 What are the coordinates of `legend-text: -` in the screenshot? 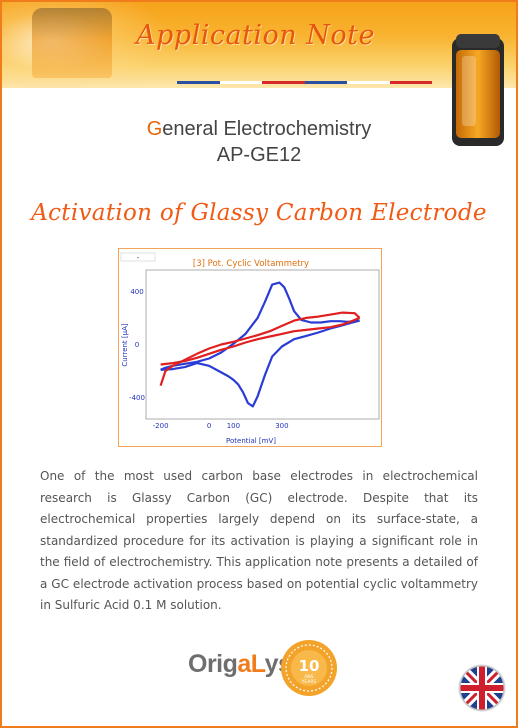 It's located at (138, 258).